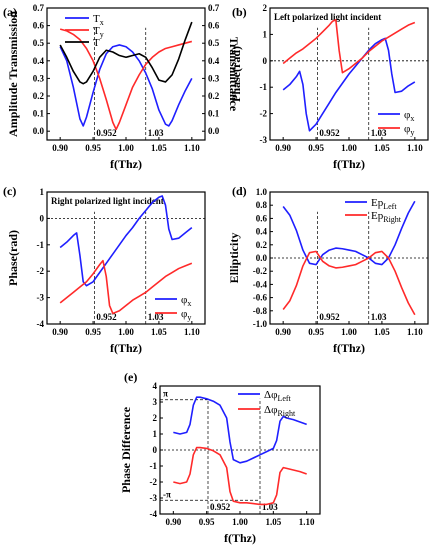 Image resolution: width=447 pixels, height=550 pixels. What do you see at coordinates (39, 131) in the screenshot?
I see `y-tick-label: 0.0` at bounding box center [39, 131].